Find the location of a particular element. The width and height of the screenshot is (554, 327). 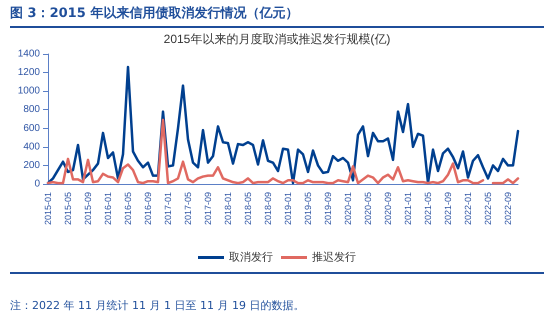

y-tick-label: 200 is located at coordinates (31, 165).